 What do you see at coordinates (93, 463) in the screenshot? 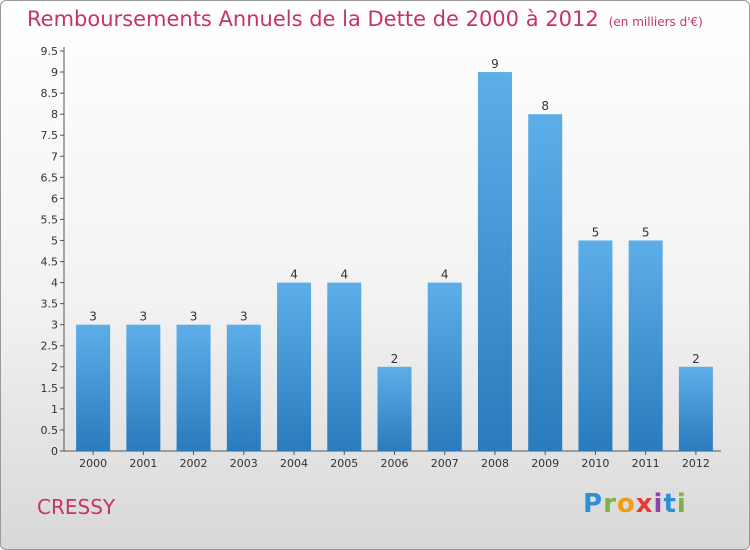
I see `x-tick-label: 2000` at bounding box center [93, 463].